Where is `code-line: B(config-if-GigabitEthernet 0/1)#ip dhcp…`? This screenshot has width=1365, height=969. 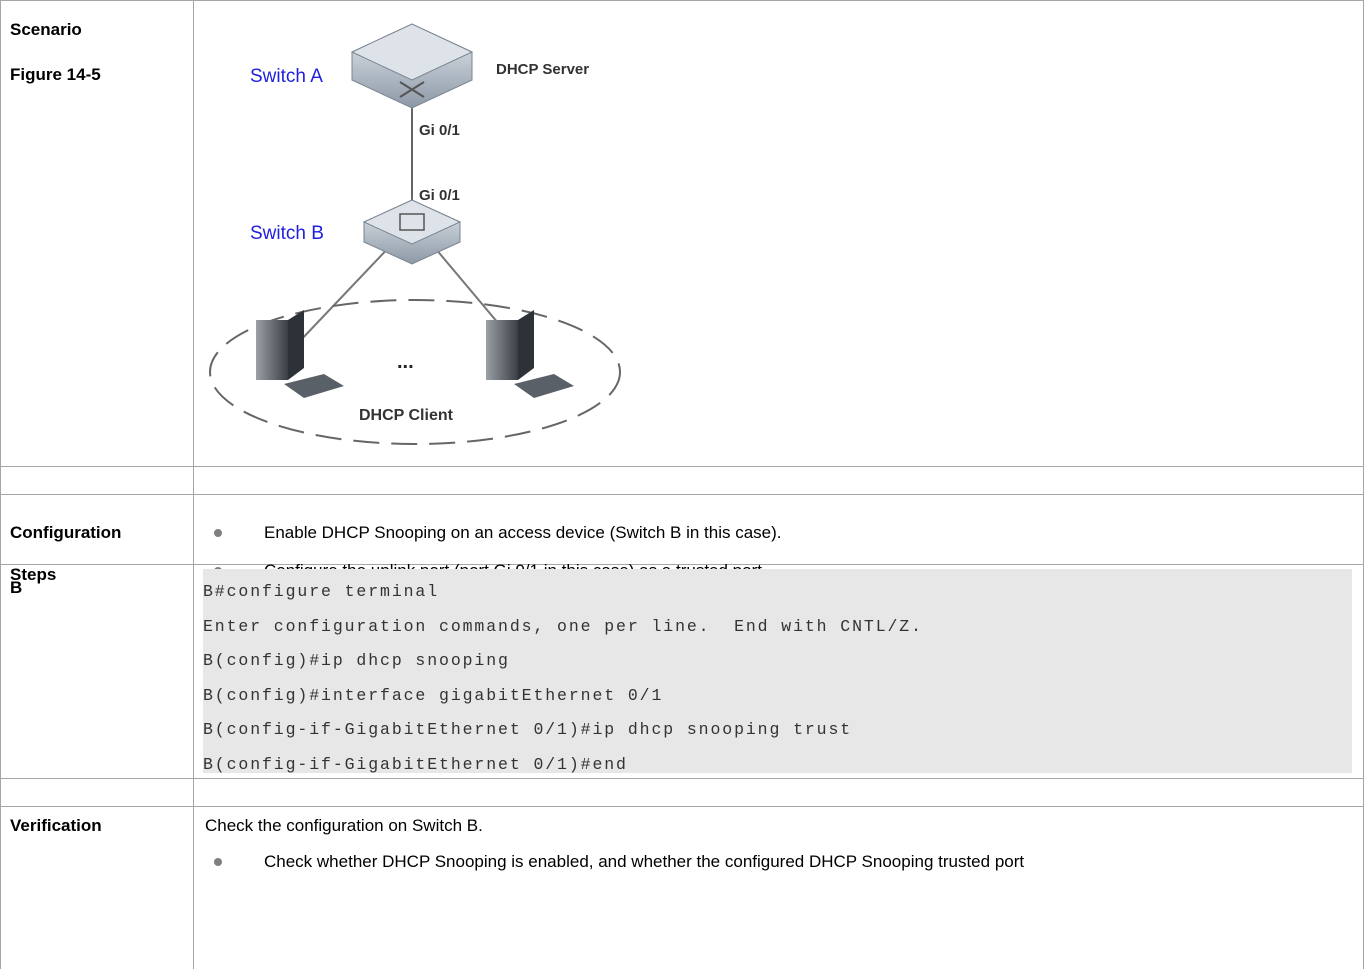 code-line: B(config-if-GigabitEthernet 0/1)#ip dhcp… is located at coordinates (528, 729).